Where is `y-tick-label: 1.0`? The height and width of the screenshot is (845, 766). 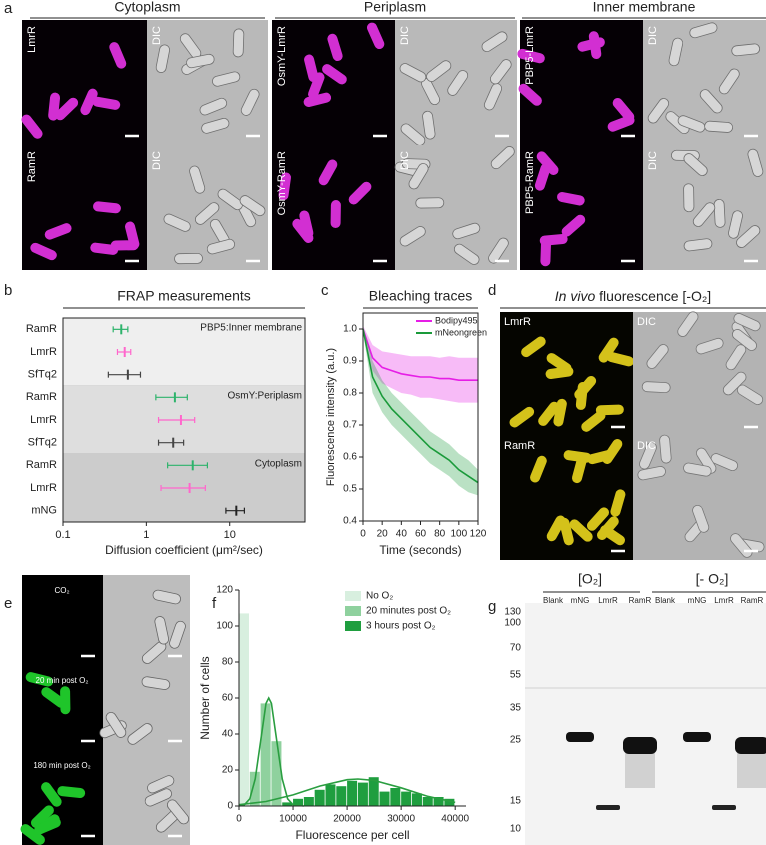 y-tick-label: 1.0 is located at coordinates (350, 329).